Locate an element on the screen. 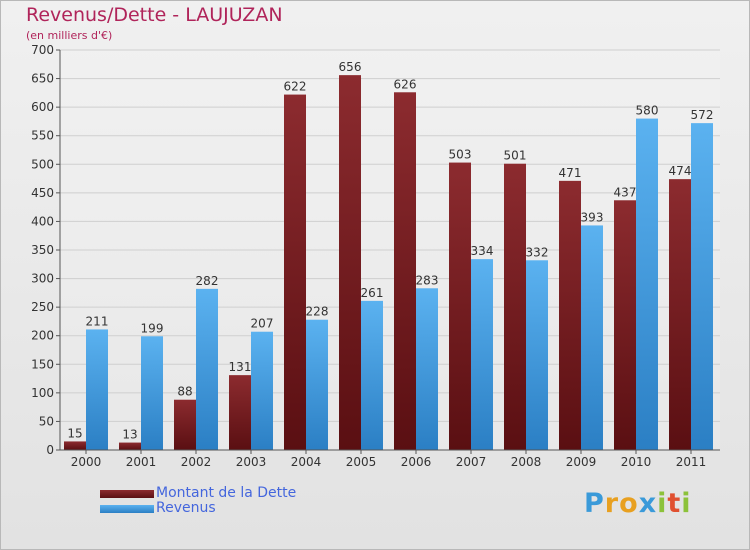  data-label: 572 is located at coordinates (702, 115).